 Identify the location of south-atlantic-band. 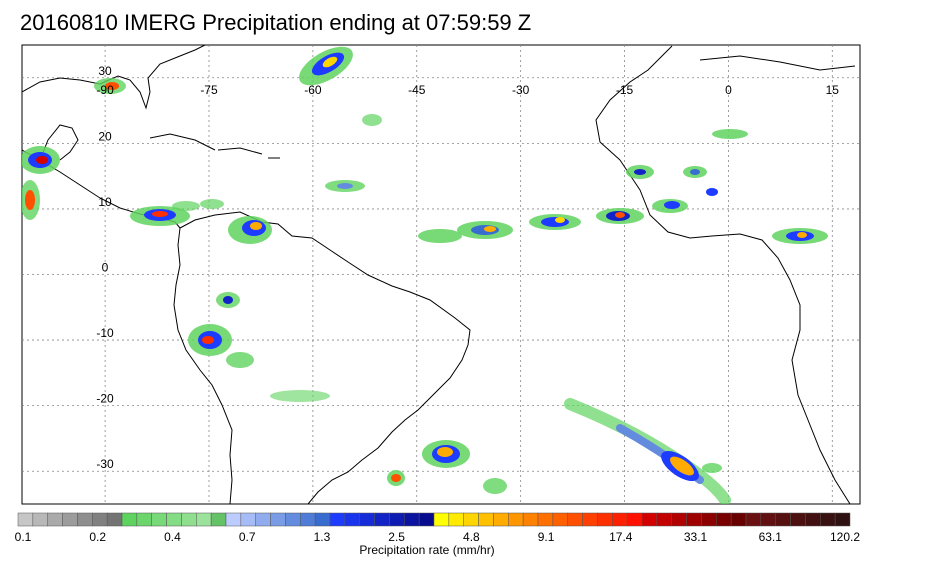
(647, 451).